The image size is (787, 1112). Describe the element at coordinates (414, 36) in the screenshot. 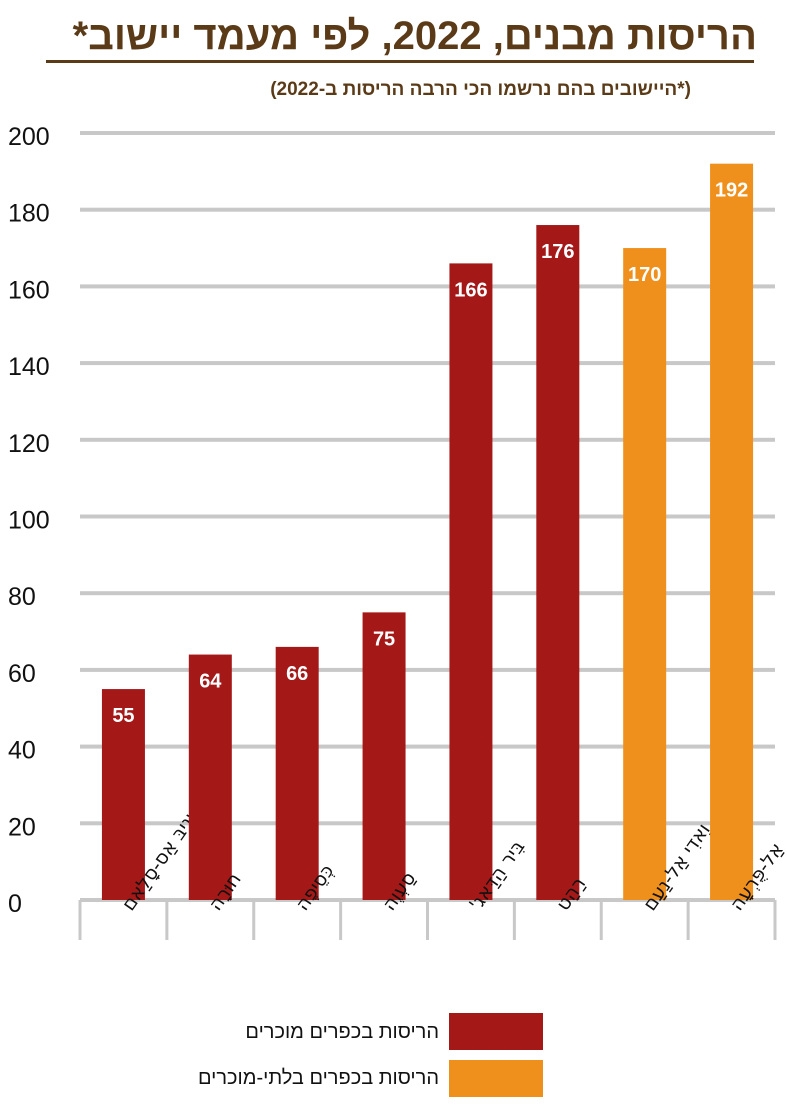

I see `chart-title: הריסות מבנים, 2022, לפי מעמד יישוב*` at that location.